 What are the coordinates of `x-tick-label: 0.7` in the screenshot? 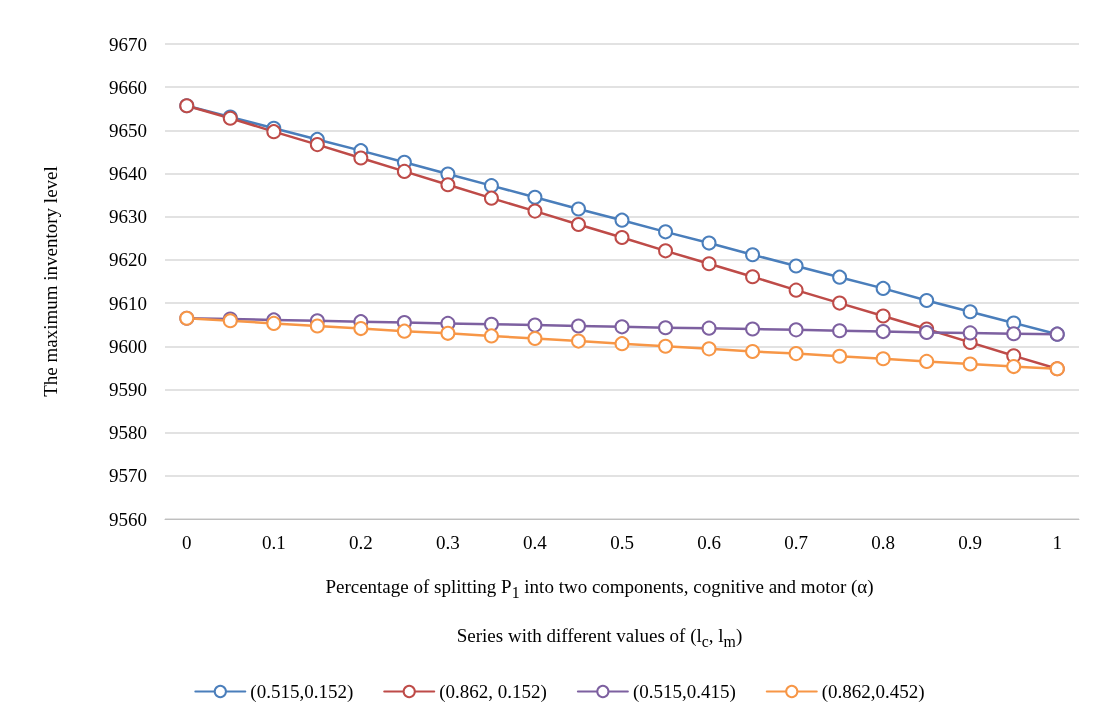 It's located at (796, 542).